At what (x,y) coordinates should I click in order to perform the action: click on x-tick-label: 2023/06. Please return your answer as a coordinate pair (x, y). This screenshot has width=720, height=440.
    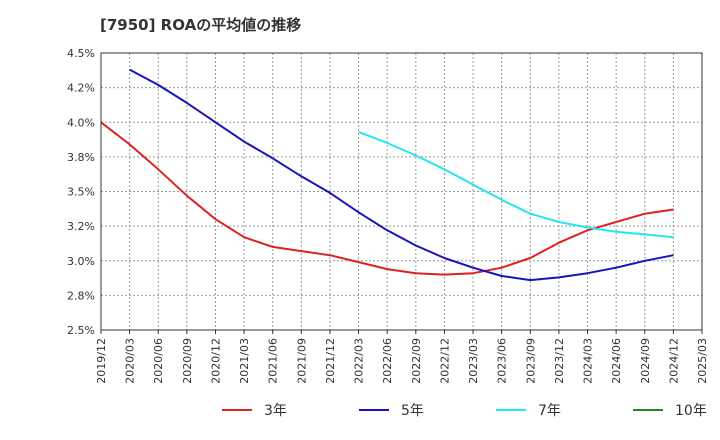
    Looking at the image, I should click on (502, 361).